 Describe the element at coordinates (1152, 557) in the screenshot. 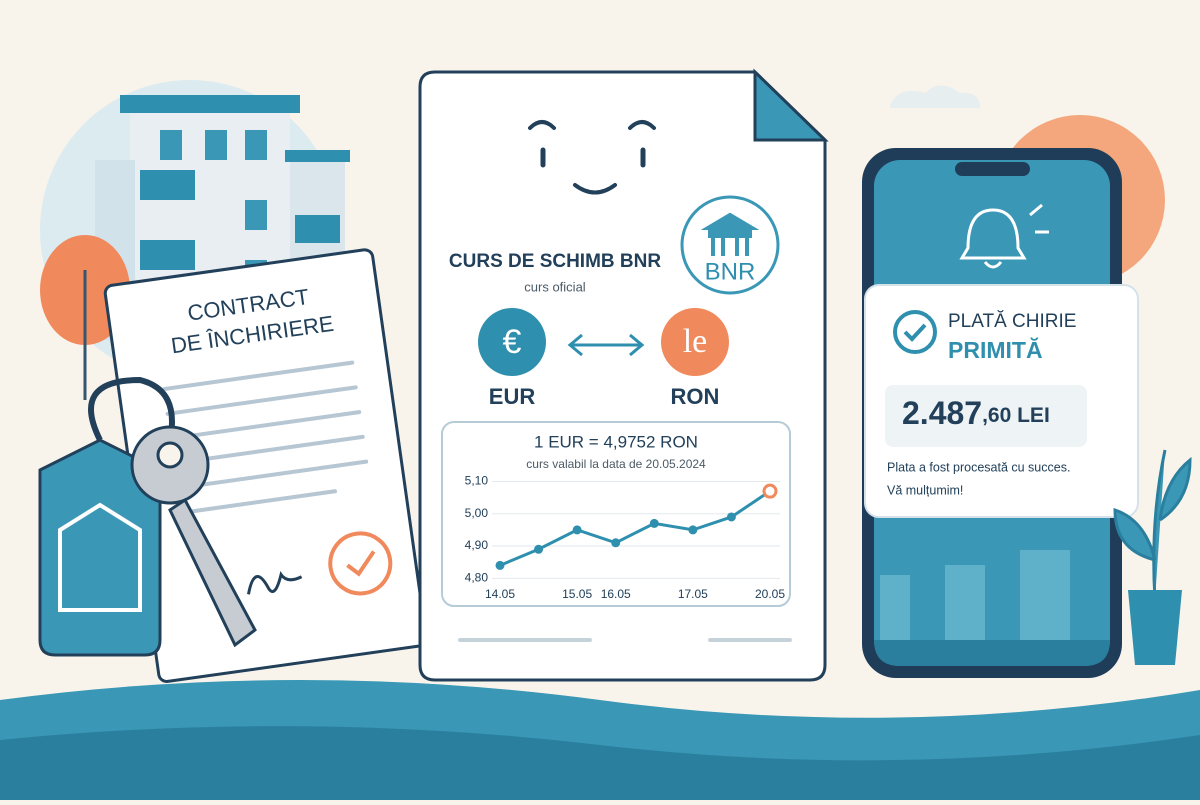

I see `plant` at that location.